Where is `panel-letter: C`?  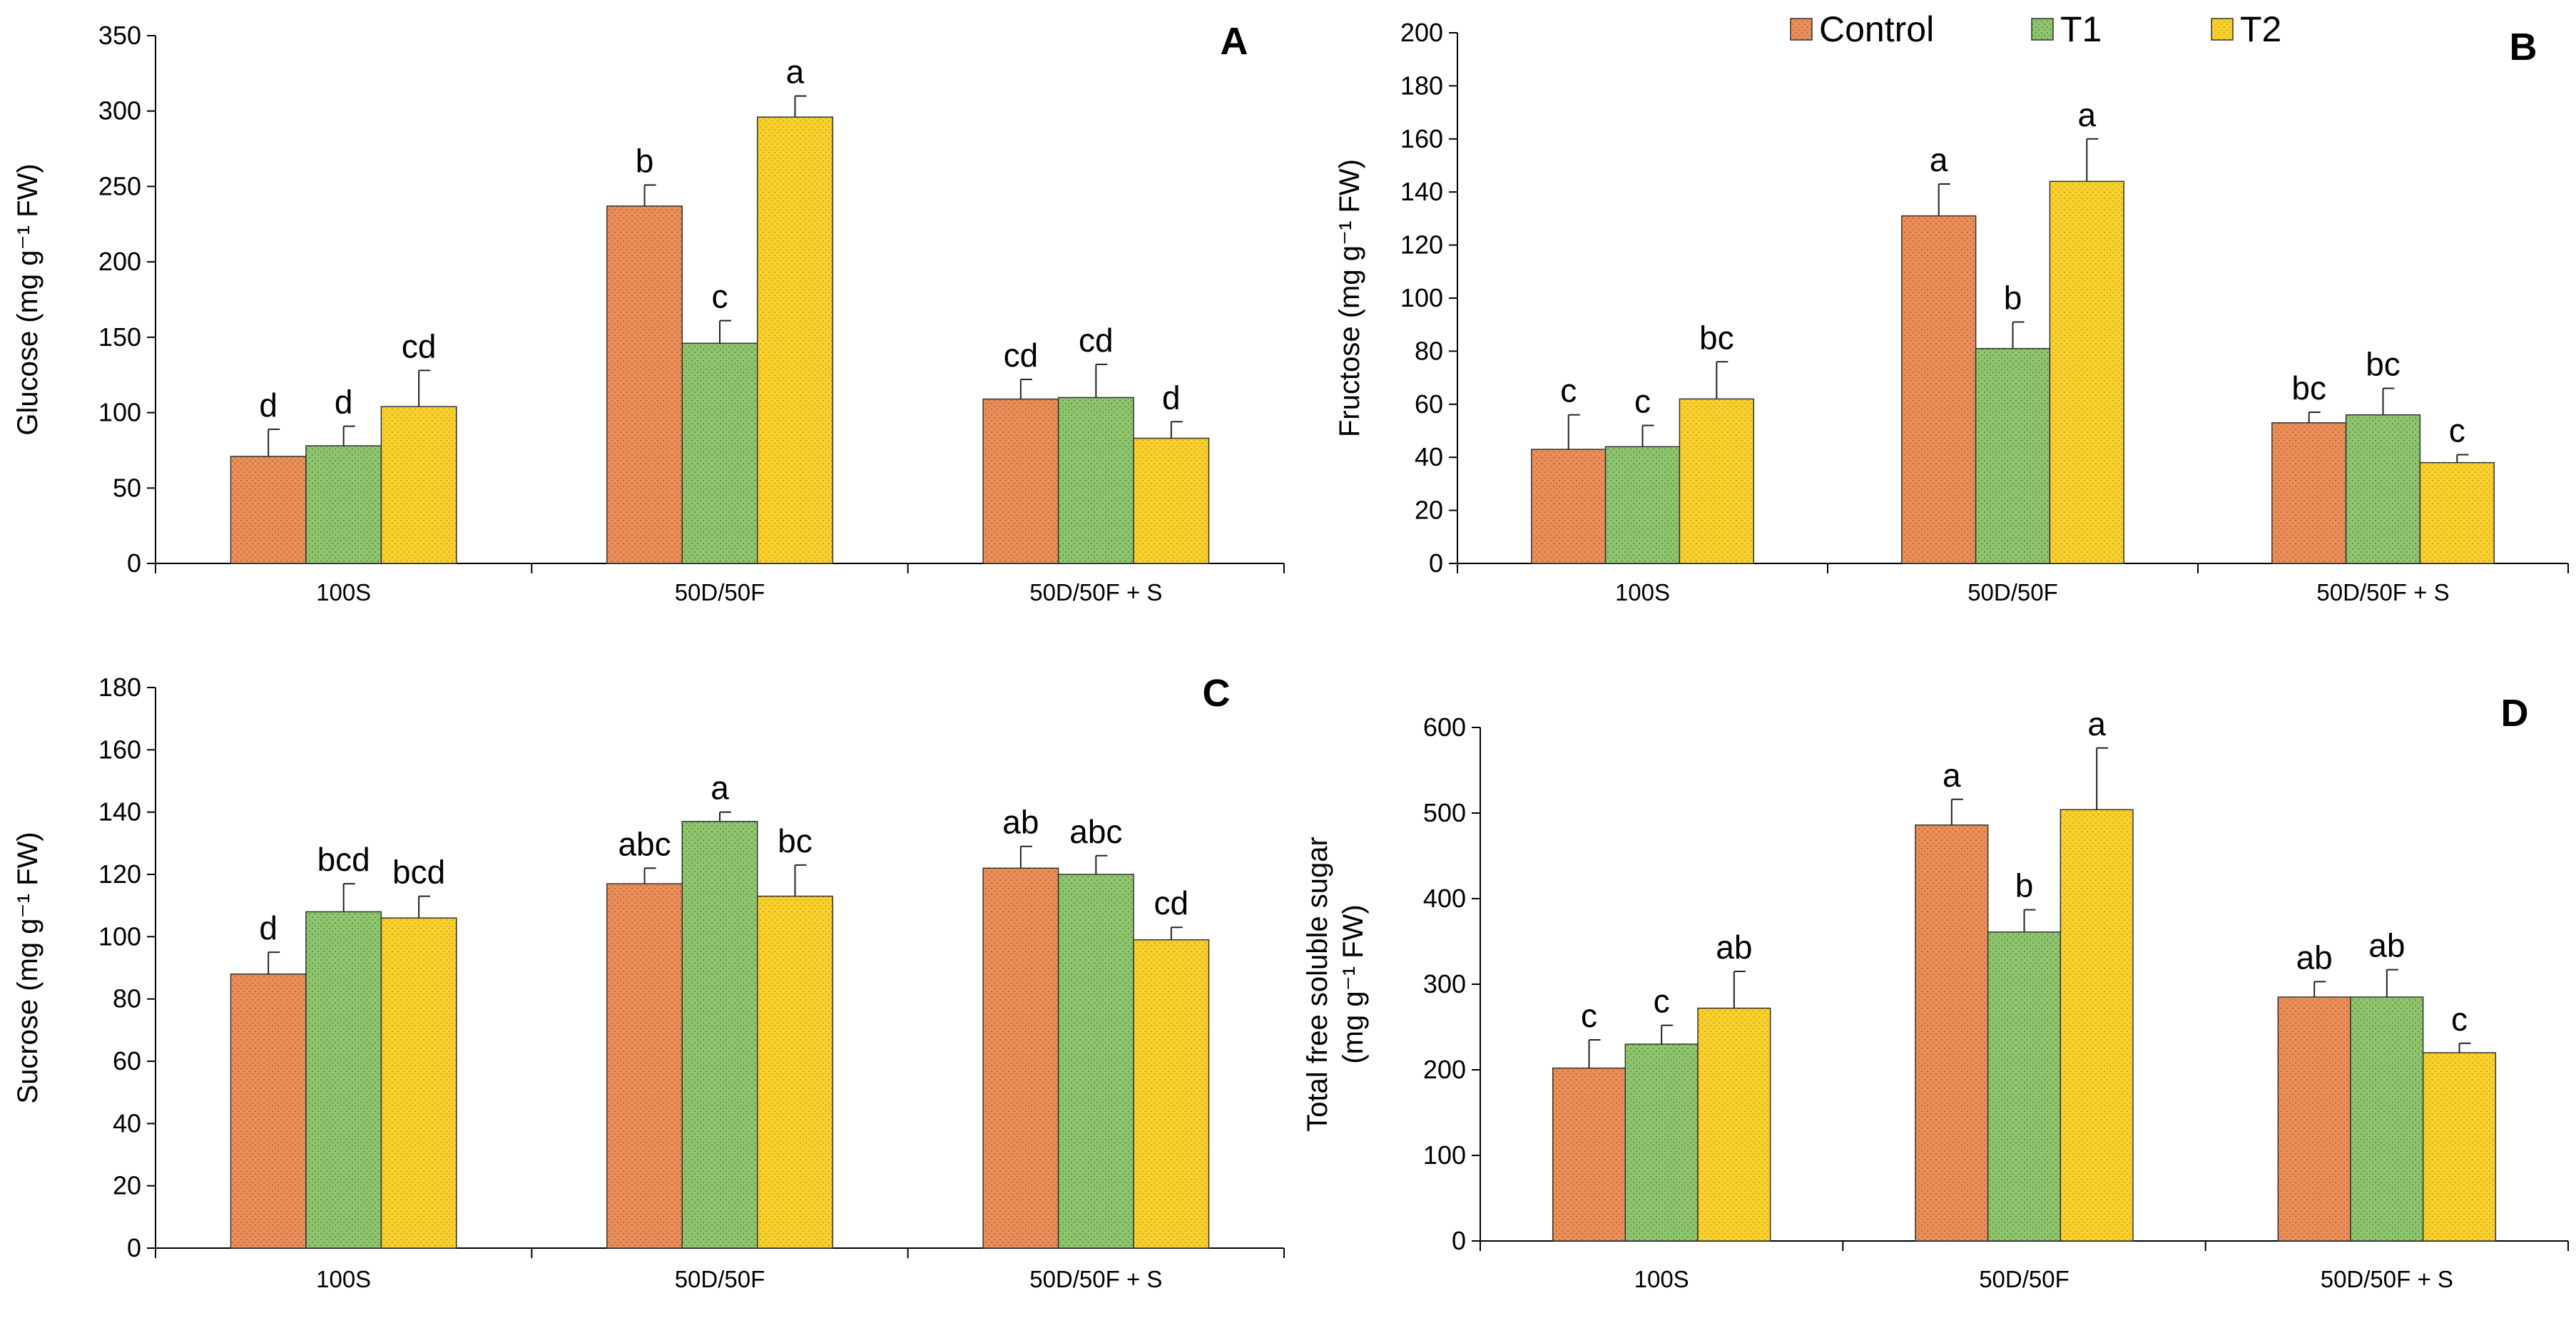 panel-letter: C is located at coordinates (1217, 693).